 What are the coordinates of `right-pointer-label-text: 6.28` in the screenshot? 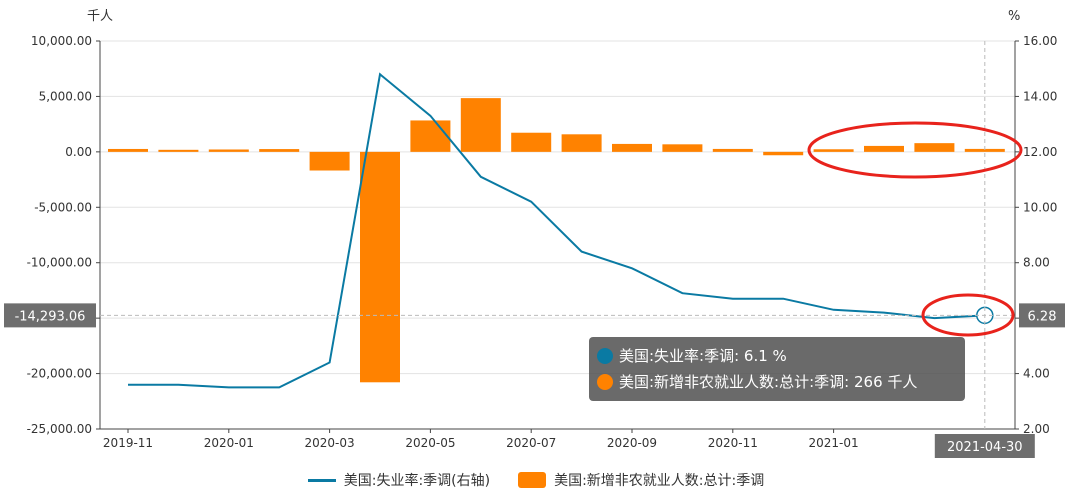 It's located at (1042, 316).